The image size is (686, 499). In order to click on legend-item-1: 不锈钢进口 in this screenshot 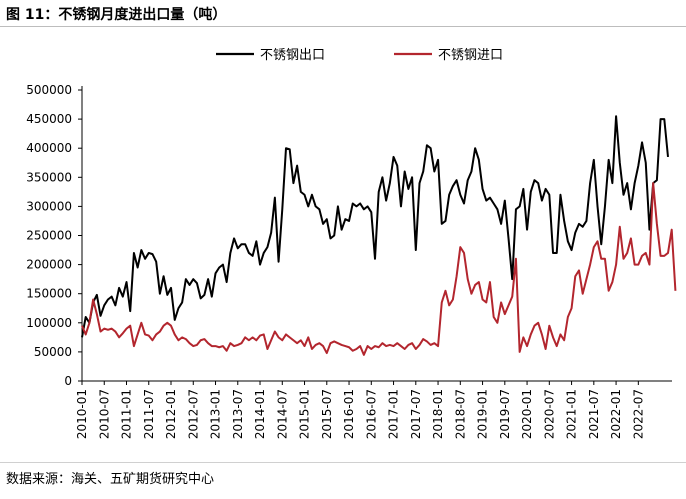, I will do `click(448, 55)`.